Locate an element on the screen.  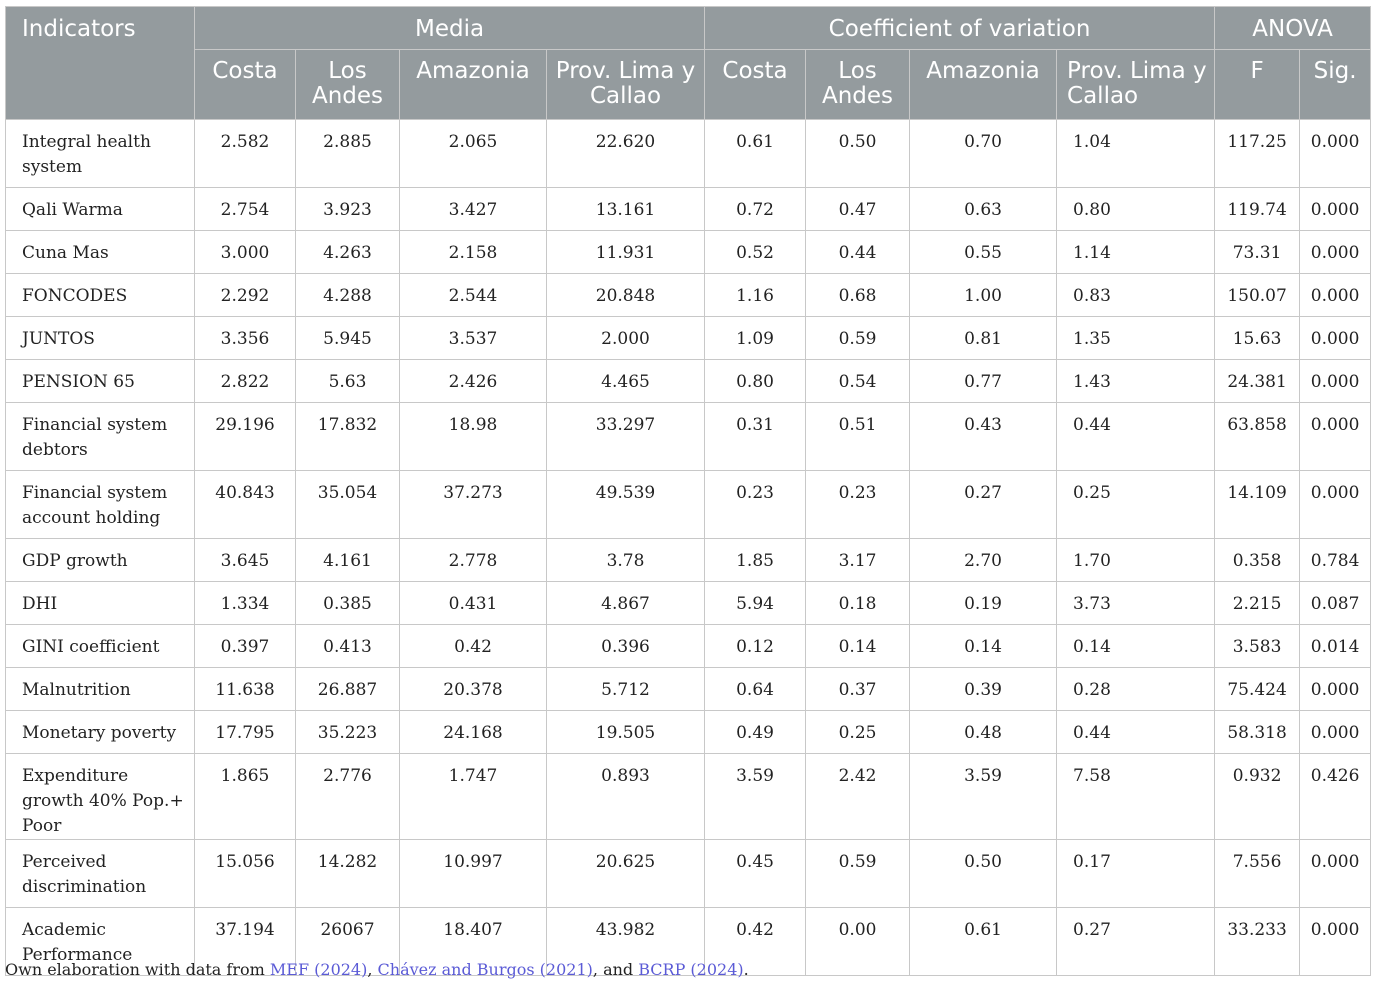
cell-value: 0.83 is located at coordinates (1136, 295).